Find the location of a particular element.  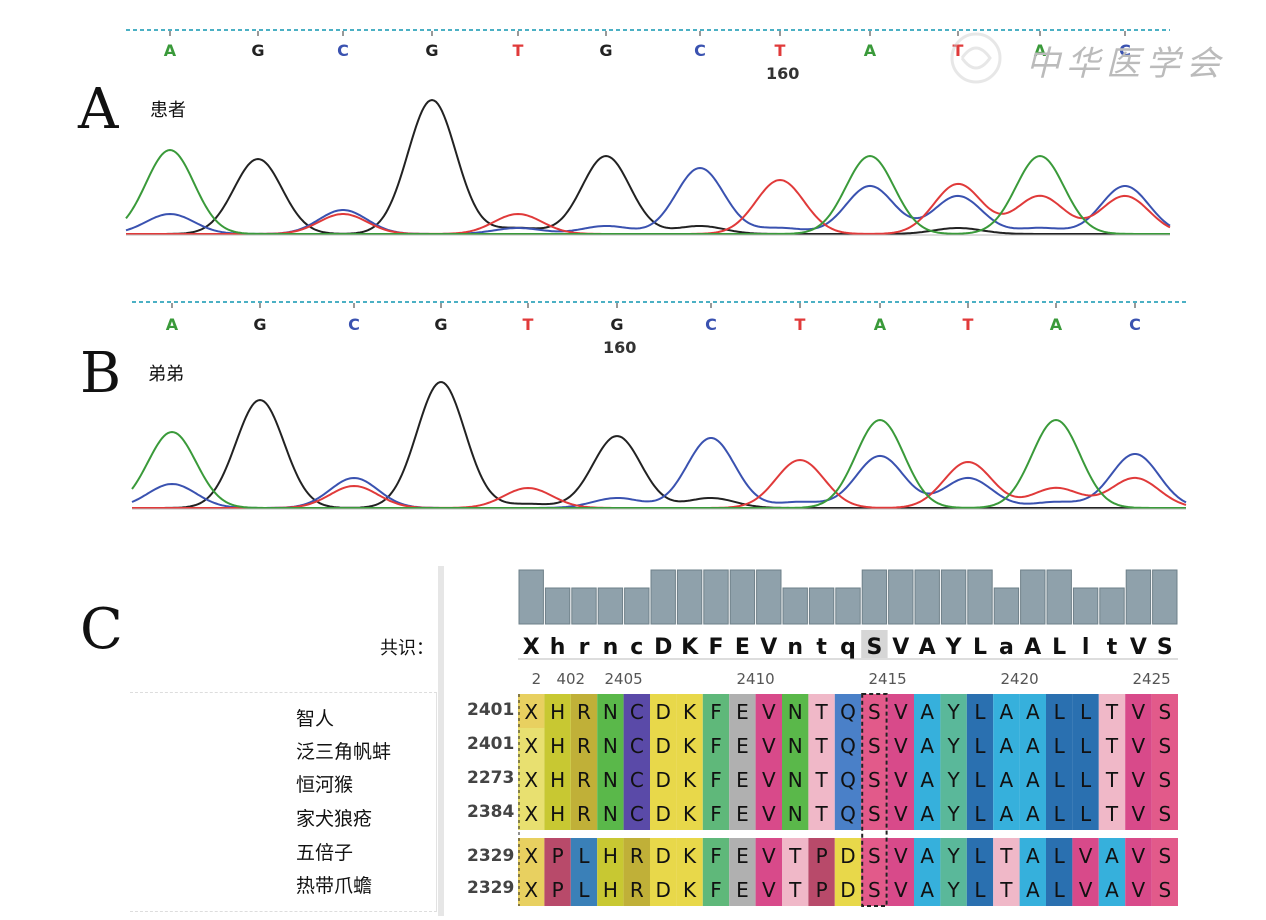

consensus-residue: S is located at coordinates (1165, 647).